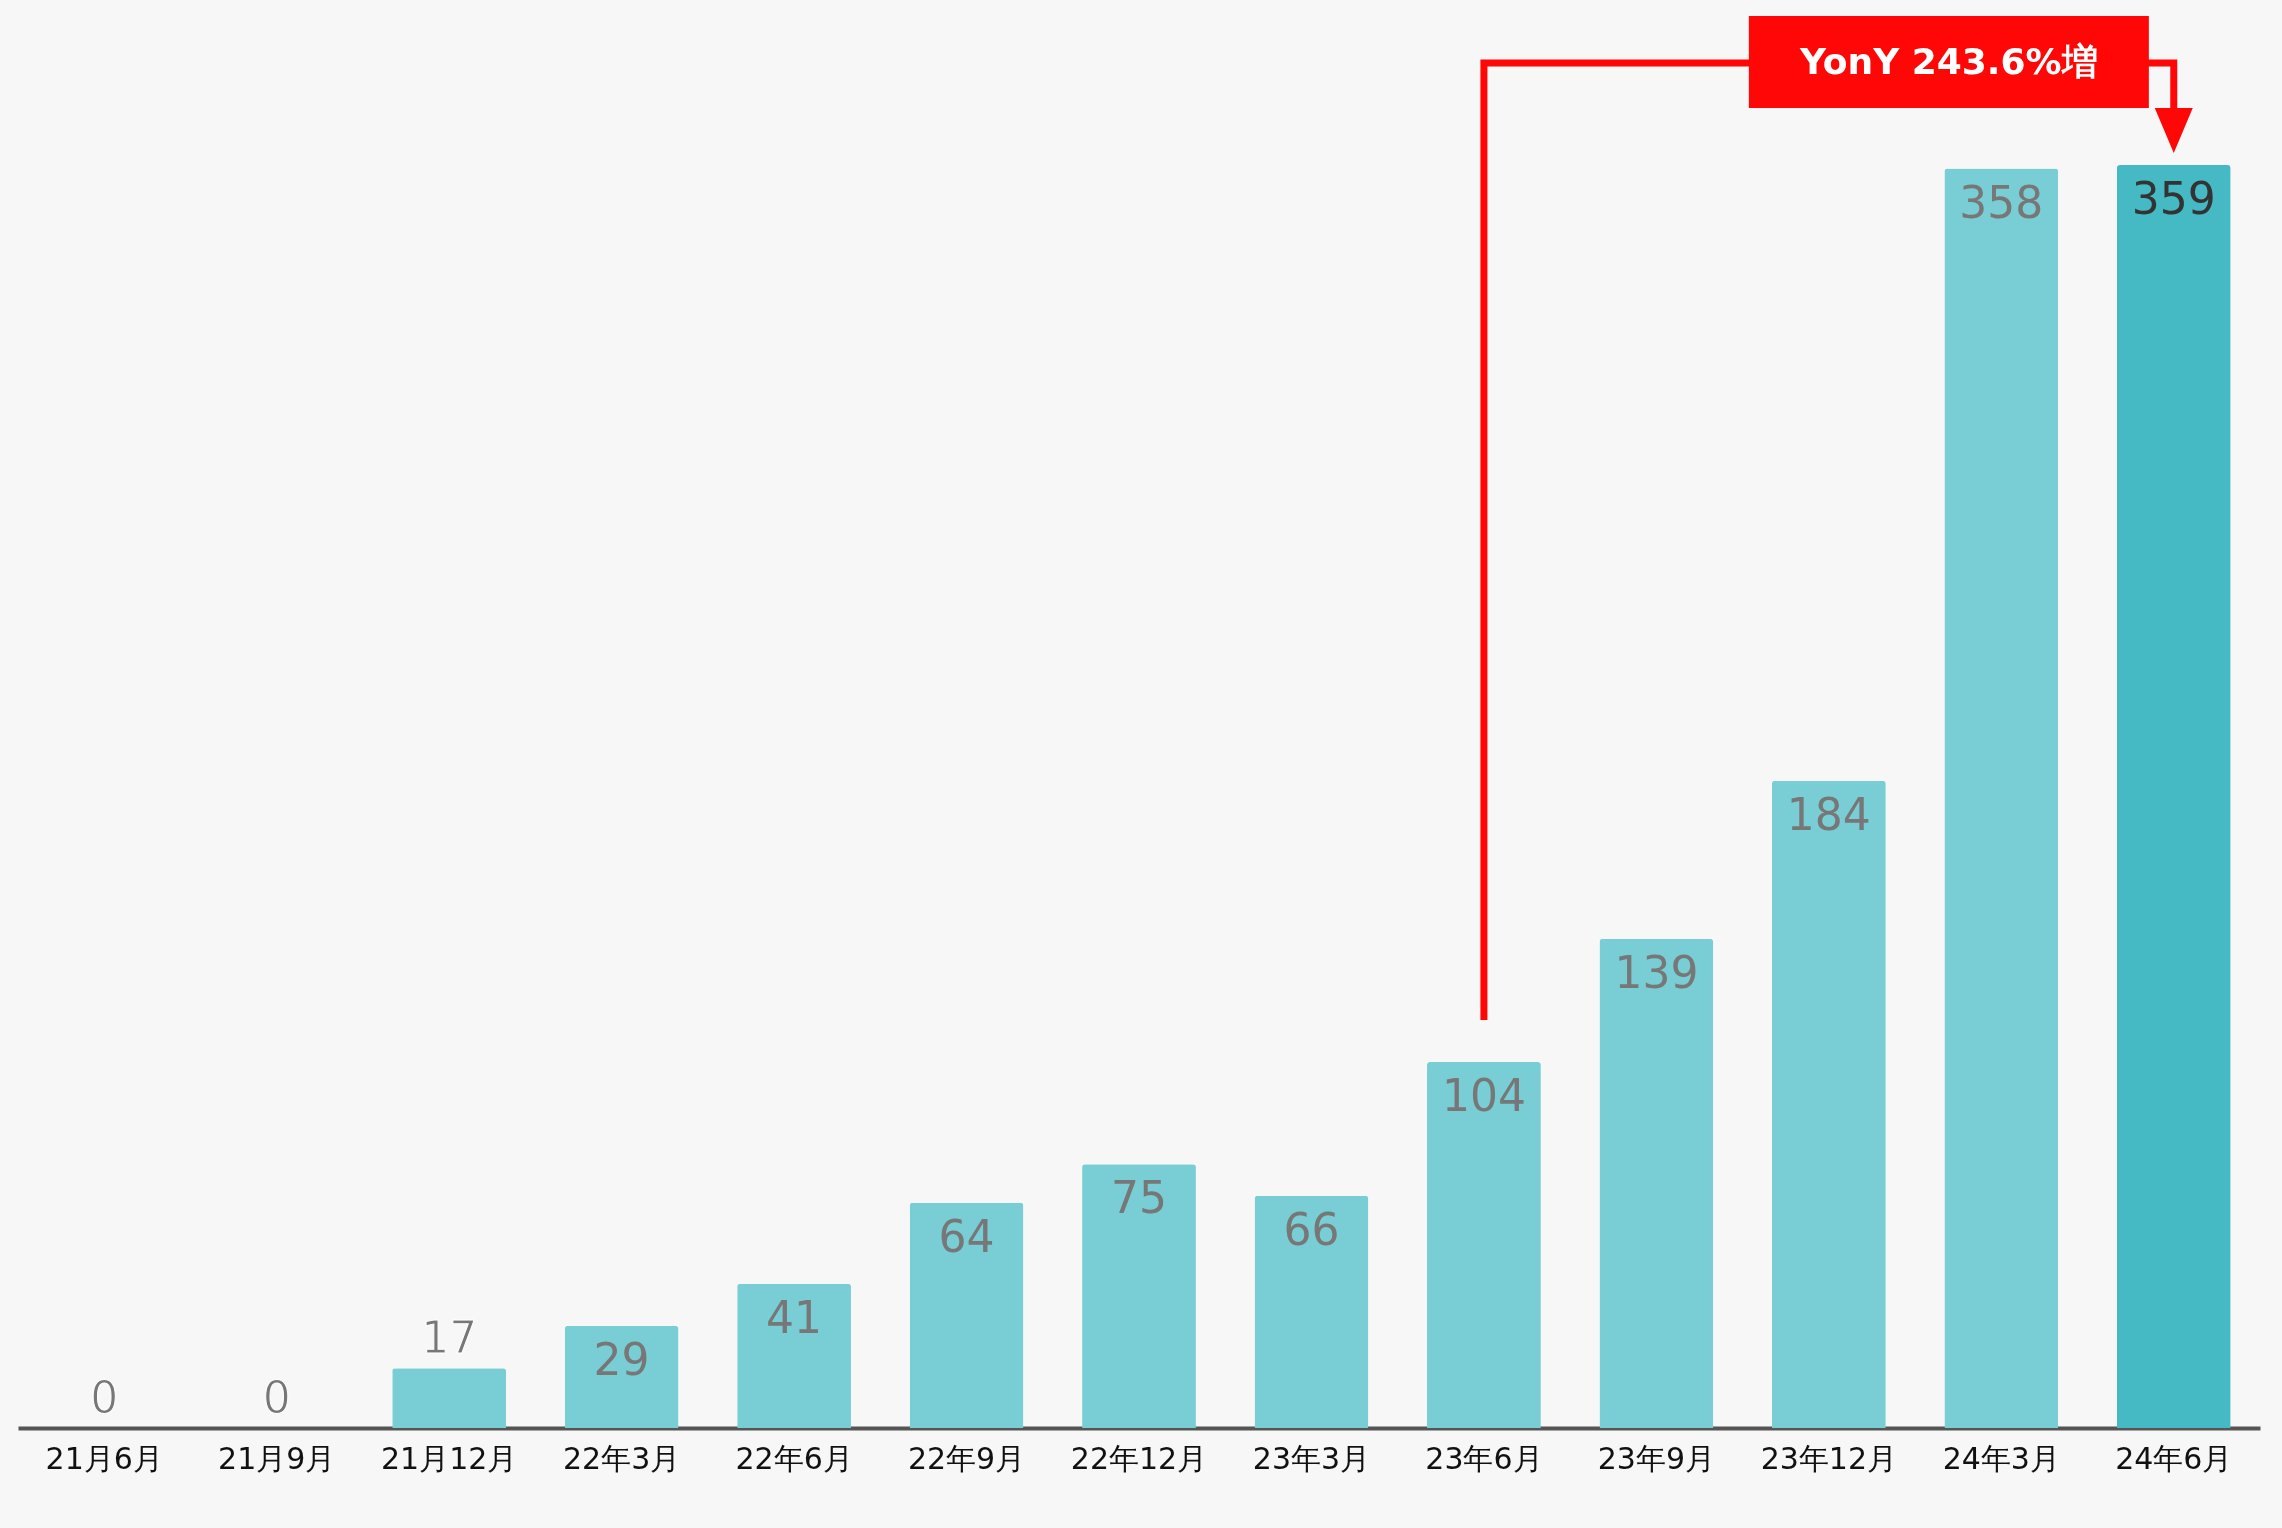  Describe the element at coordinates (1948, 61) in the screenshot. I see `text: YonY 243.6%増` at that location.